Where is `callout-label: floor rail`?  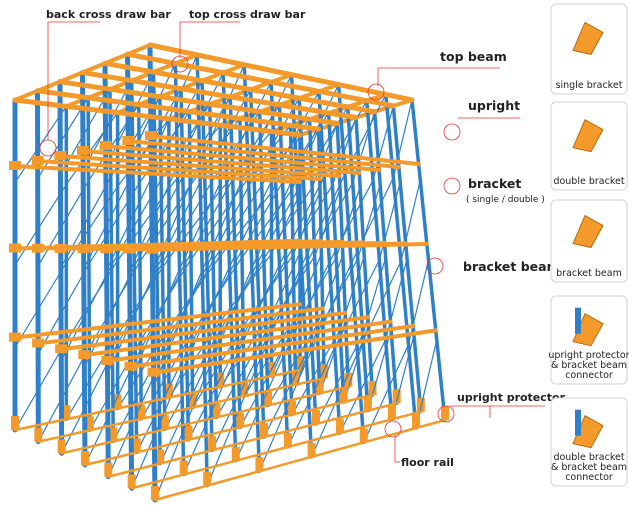
callout-label: floor rail is located at coordinates (427, 462).